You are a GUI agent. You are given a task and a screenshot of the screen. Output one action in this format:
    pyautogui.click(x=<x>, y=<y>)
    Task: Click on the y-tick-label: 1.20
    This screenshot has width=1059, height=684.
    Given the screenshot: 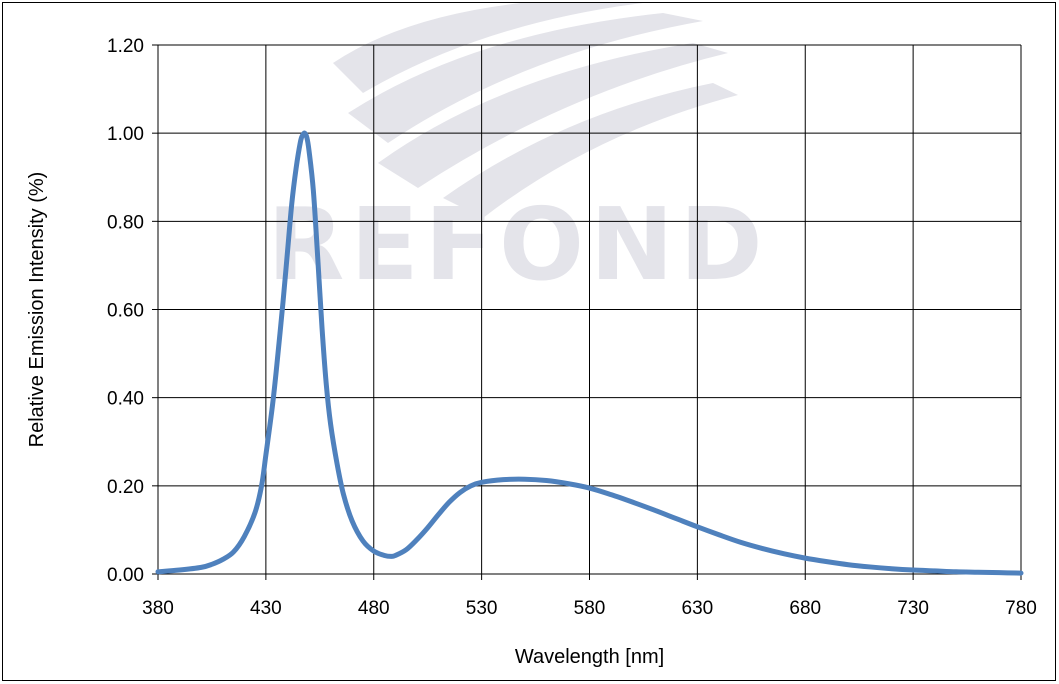 What is the action you would take?
    pyautogui.click(x=125, y=46)
    